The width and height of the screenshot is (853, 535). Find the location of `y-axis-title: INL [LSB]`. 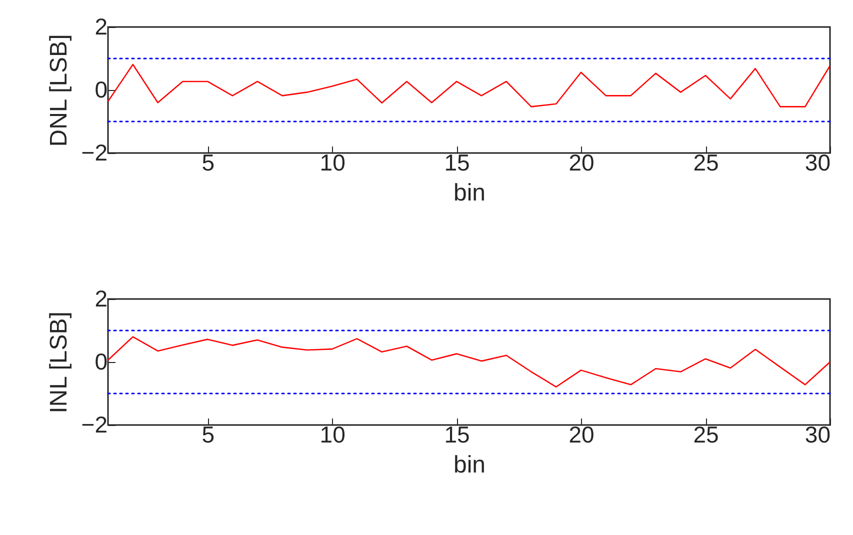

y-axis-title: INL [LSB] is located at coordinates (58, 363).